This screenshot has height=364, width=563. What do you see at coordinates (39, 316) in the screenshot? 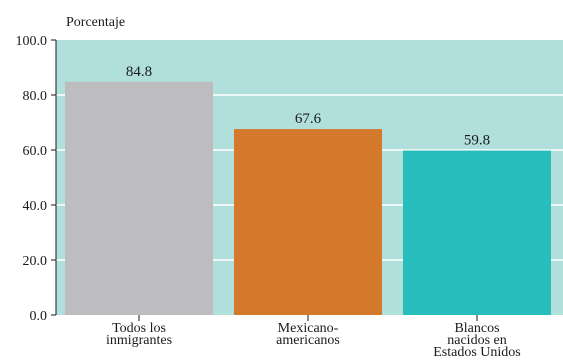
I see `y-tick-label: 0.0` at bounding box center [39, 316].